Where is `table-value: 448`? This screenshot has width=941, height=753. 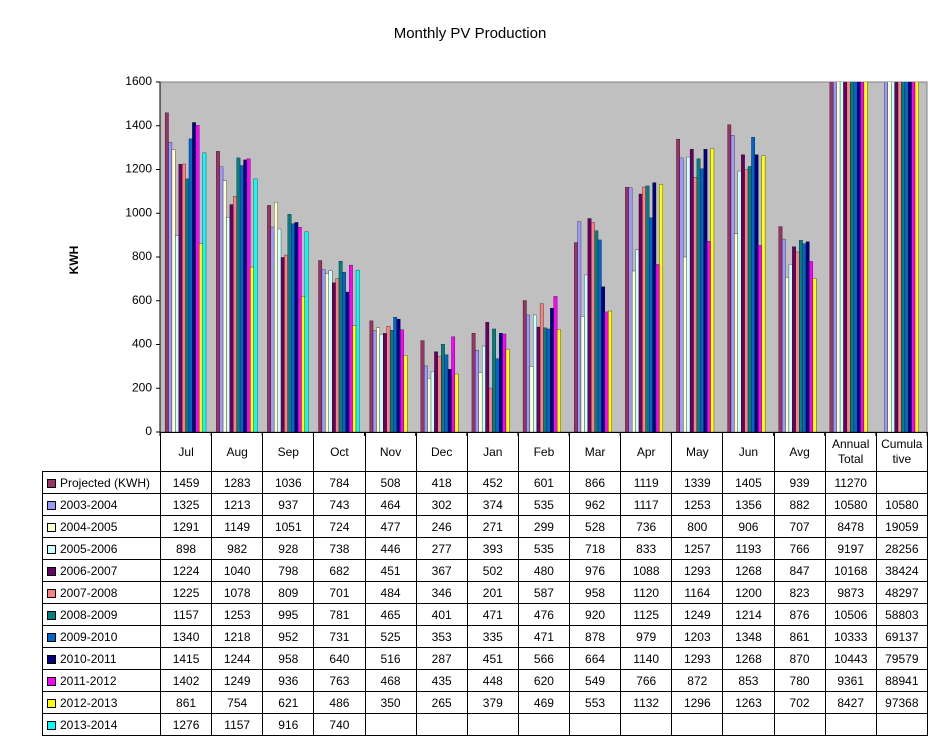 table-value: 448 is located at coordinates (492, 680).